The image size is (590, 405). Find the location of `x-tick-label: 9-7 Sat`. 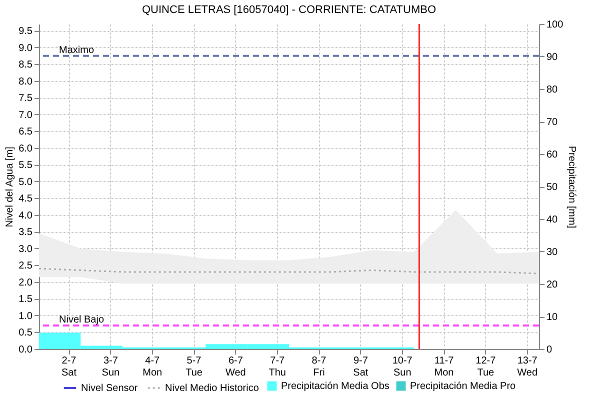

x-tick-label: 9-7 Sat is located at coordinates (360, 367).